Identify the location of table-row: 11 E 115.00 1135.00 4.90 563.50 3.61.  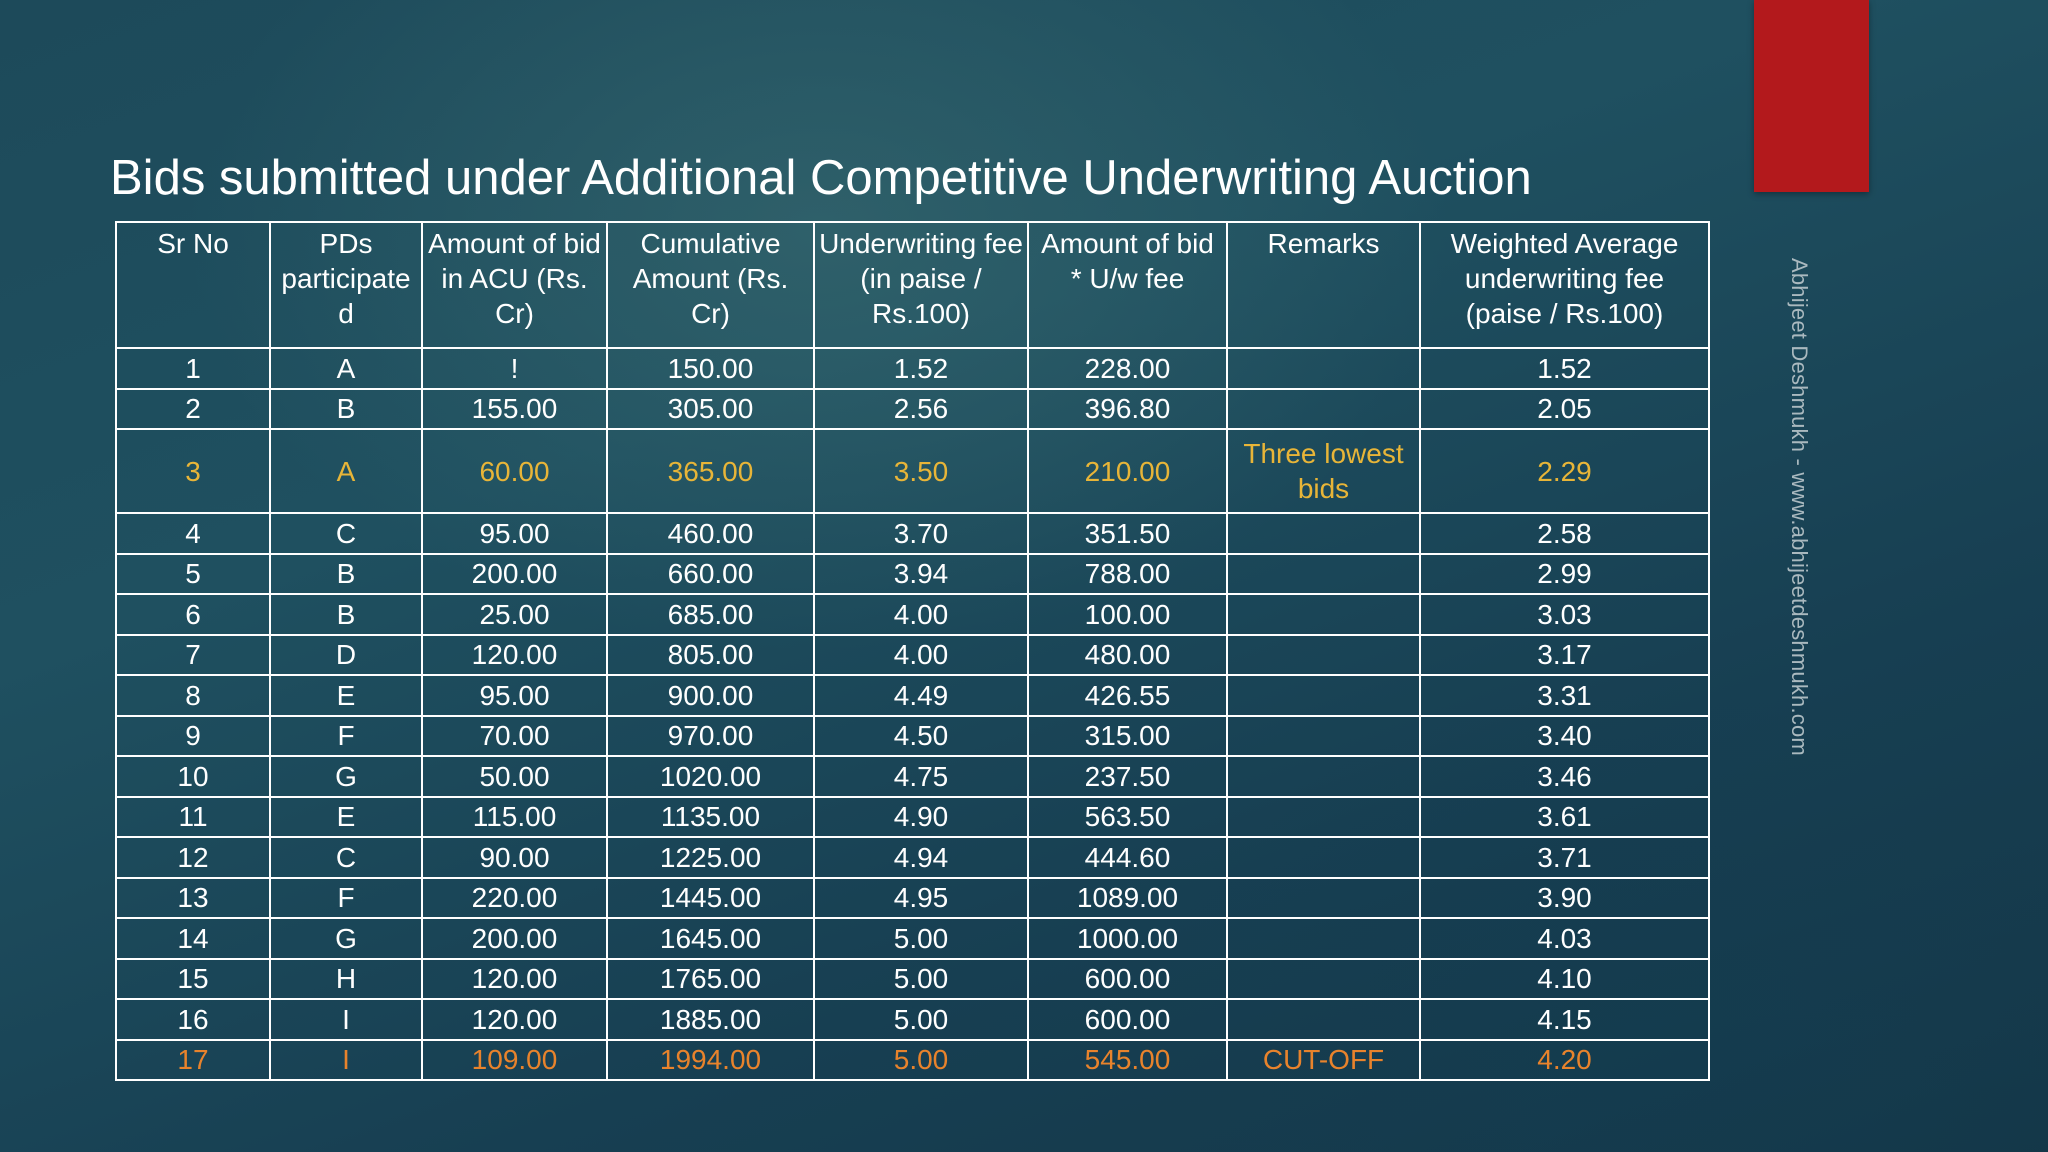
(912, 816).